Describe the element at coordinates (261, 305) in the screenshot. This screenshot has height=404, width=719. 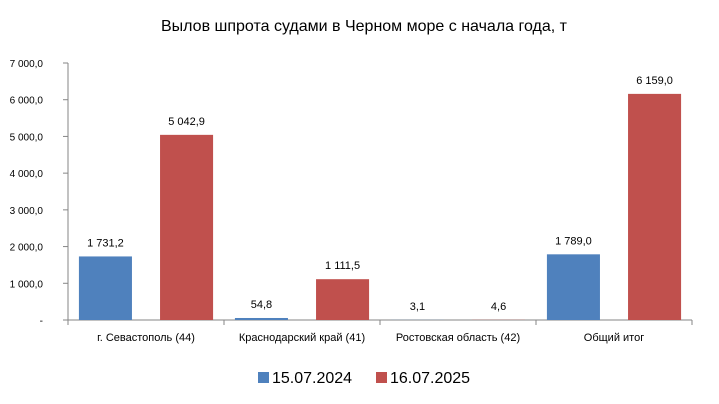
I see `data-label: 54,8` at that location.